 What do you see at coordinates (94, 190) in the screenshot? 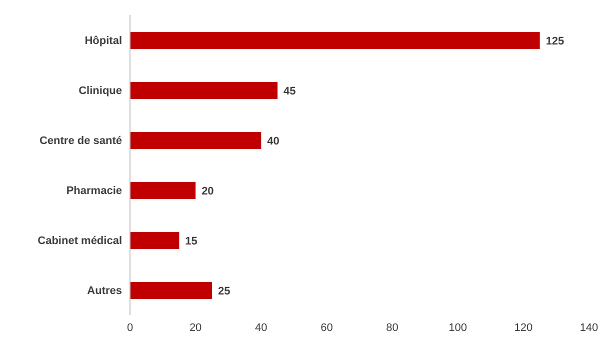
I see `y-tick-label: Pharmacie` at bounding box center [94, 190].